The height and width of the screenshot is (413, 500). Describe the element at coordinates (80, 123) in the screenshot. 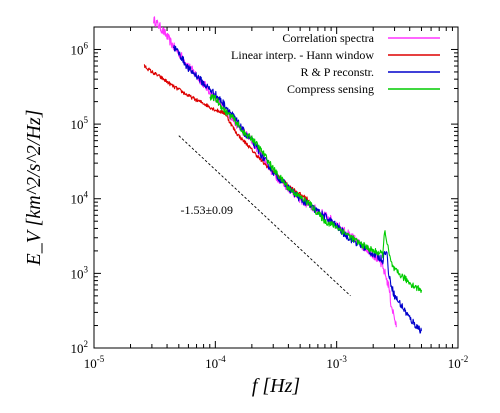

I see `y-tick-label: 10⁵` at that location.